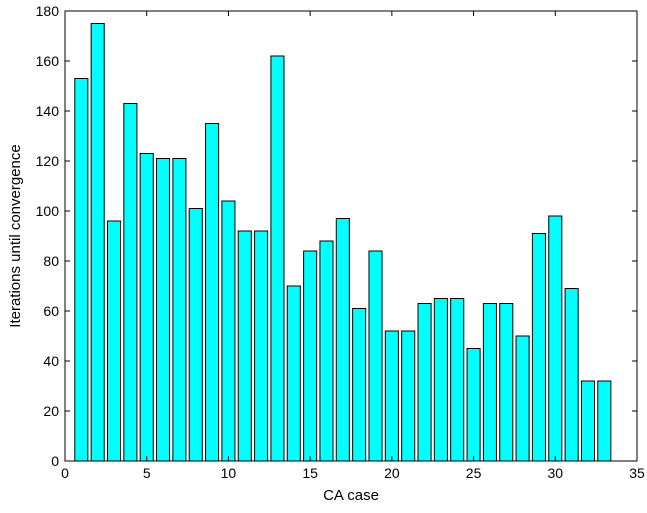  Describe the element at coordinates (310, 473) in the screenshot. I see `x-tick-label: 15` at that location.